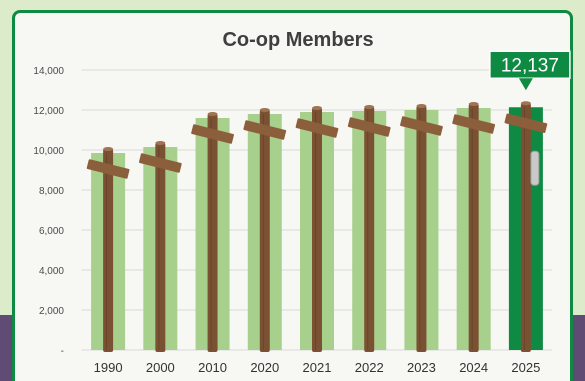 The height and width of the screenshot is (381, 585). What do you see at coordinates (212, 367) in the screenshot?
I see `x-tick-label: 2010` at bounding box center [212, 367].